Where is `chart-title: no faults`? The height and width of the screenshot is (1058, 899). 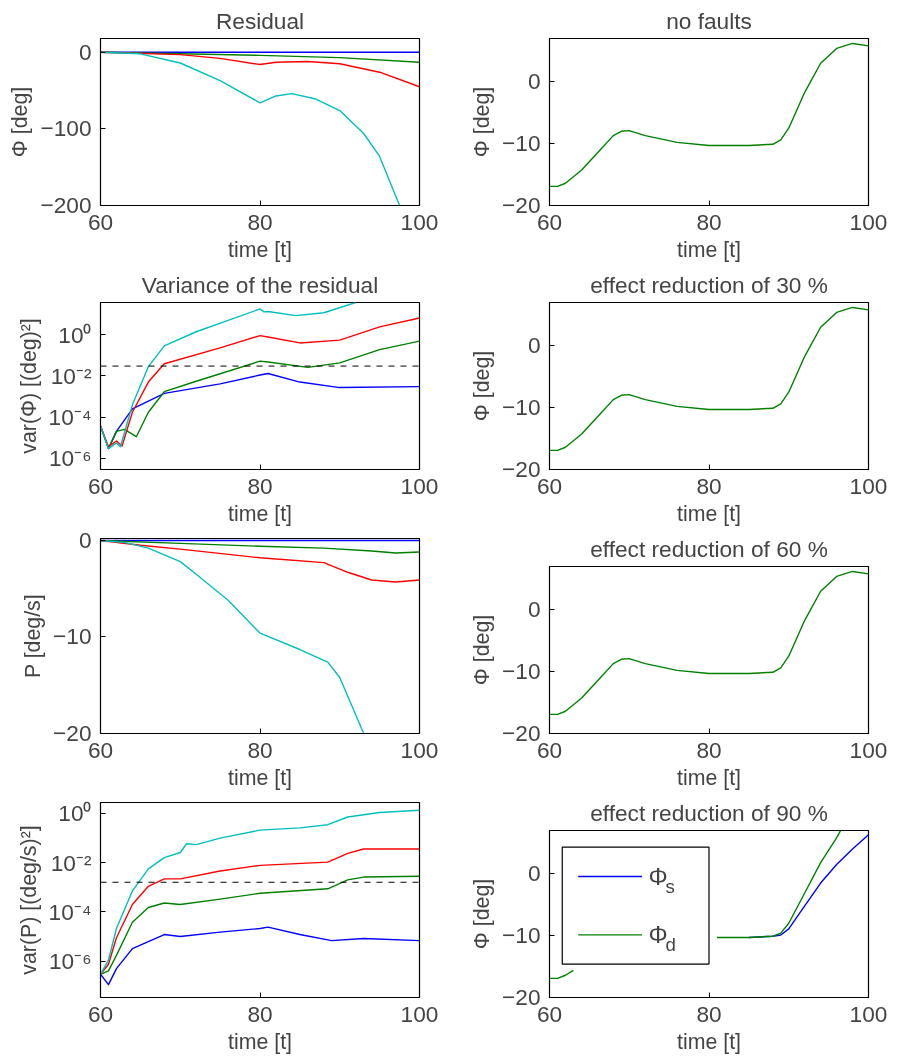
chart-title: no faults is located at coordinates (709, 20).